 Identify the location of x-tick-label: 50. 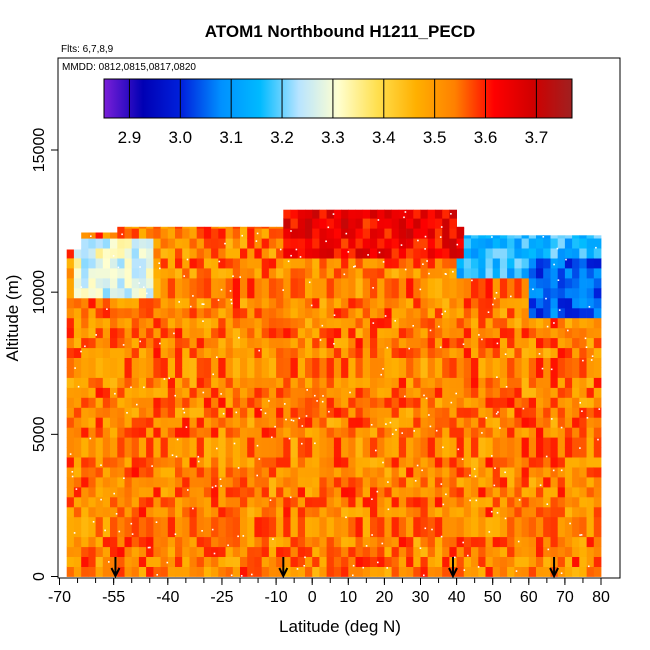
(493, 597).